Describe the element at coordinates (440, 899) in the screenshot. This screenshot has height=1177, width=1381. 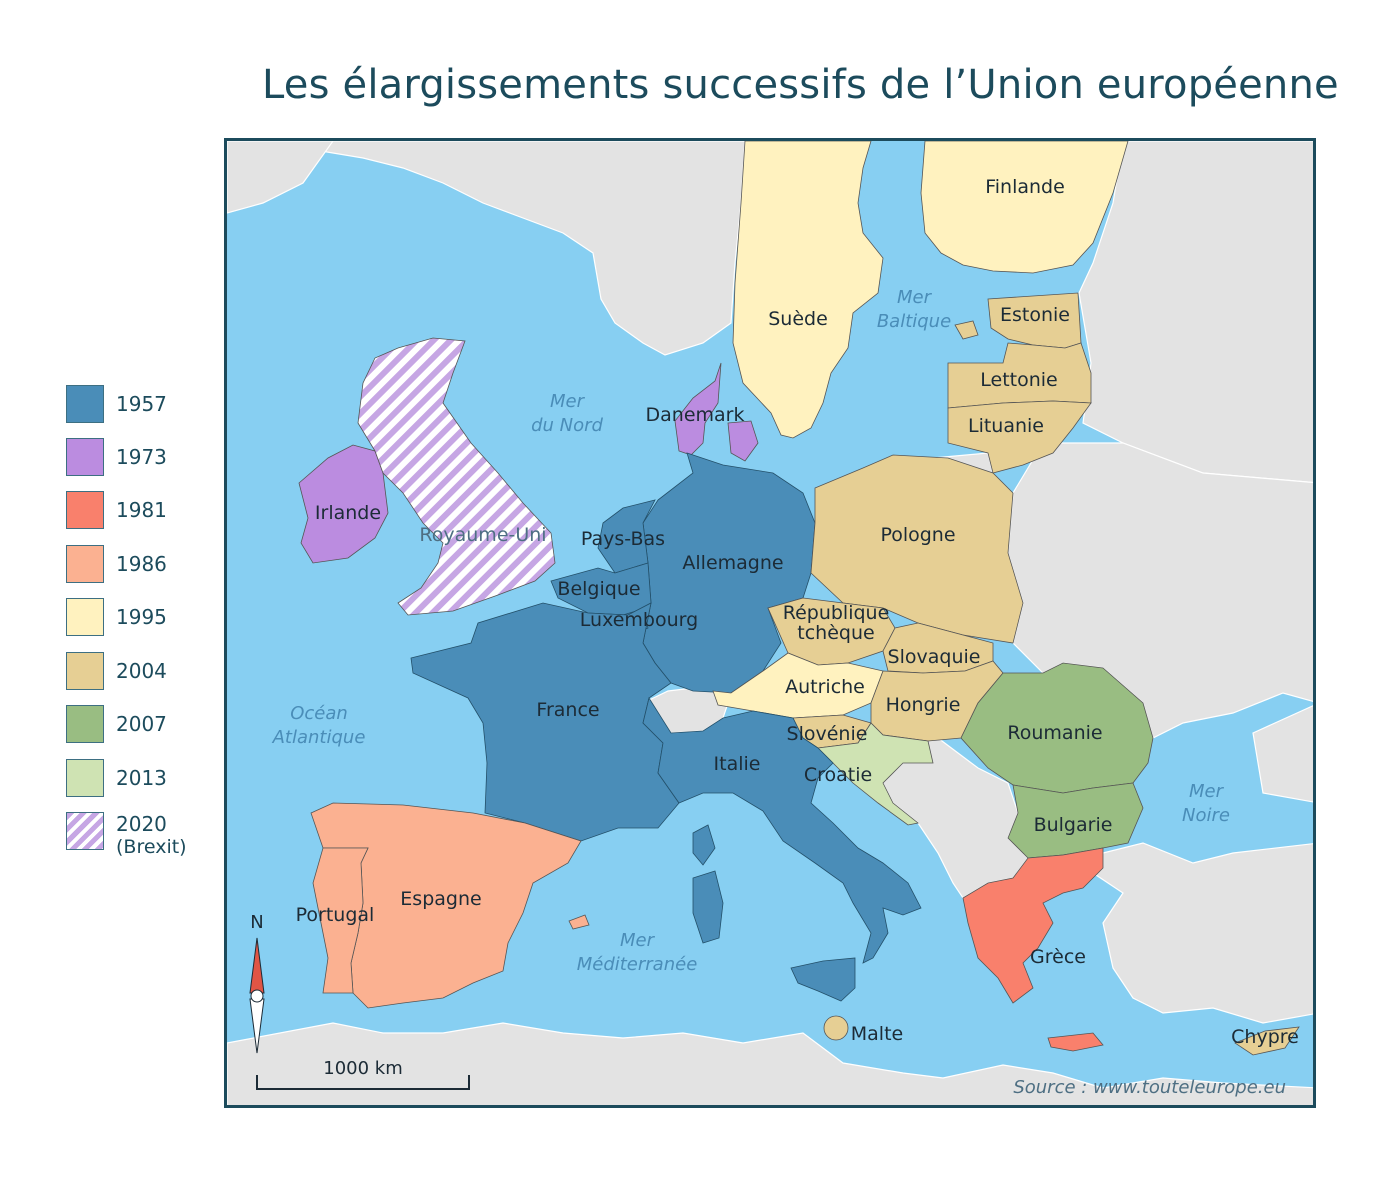
I see `label-espagne: Espagne` at that location.